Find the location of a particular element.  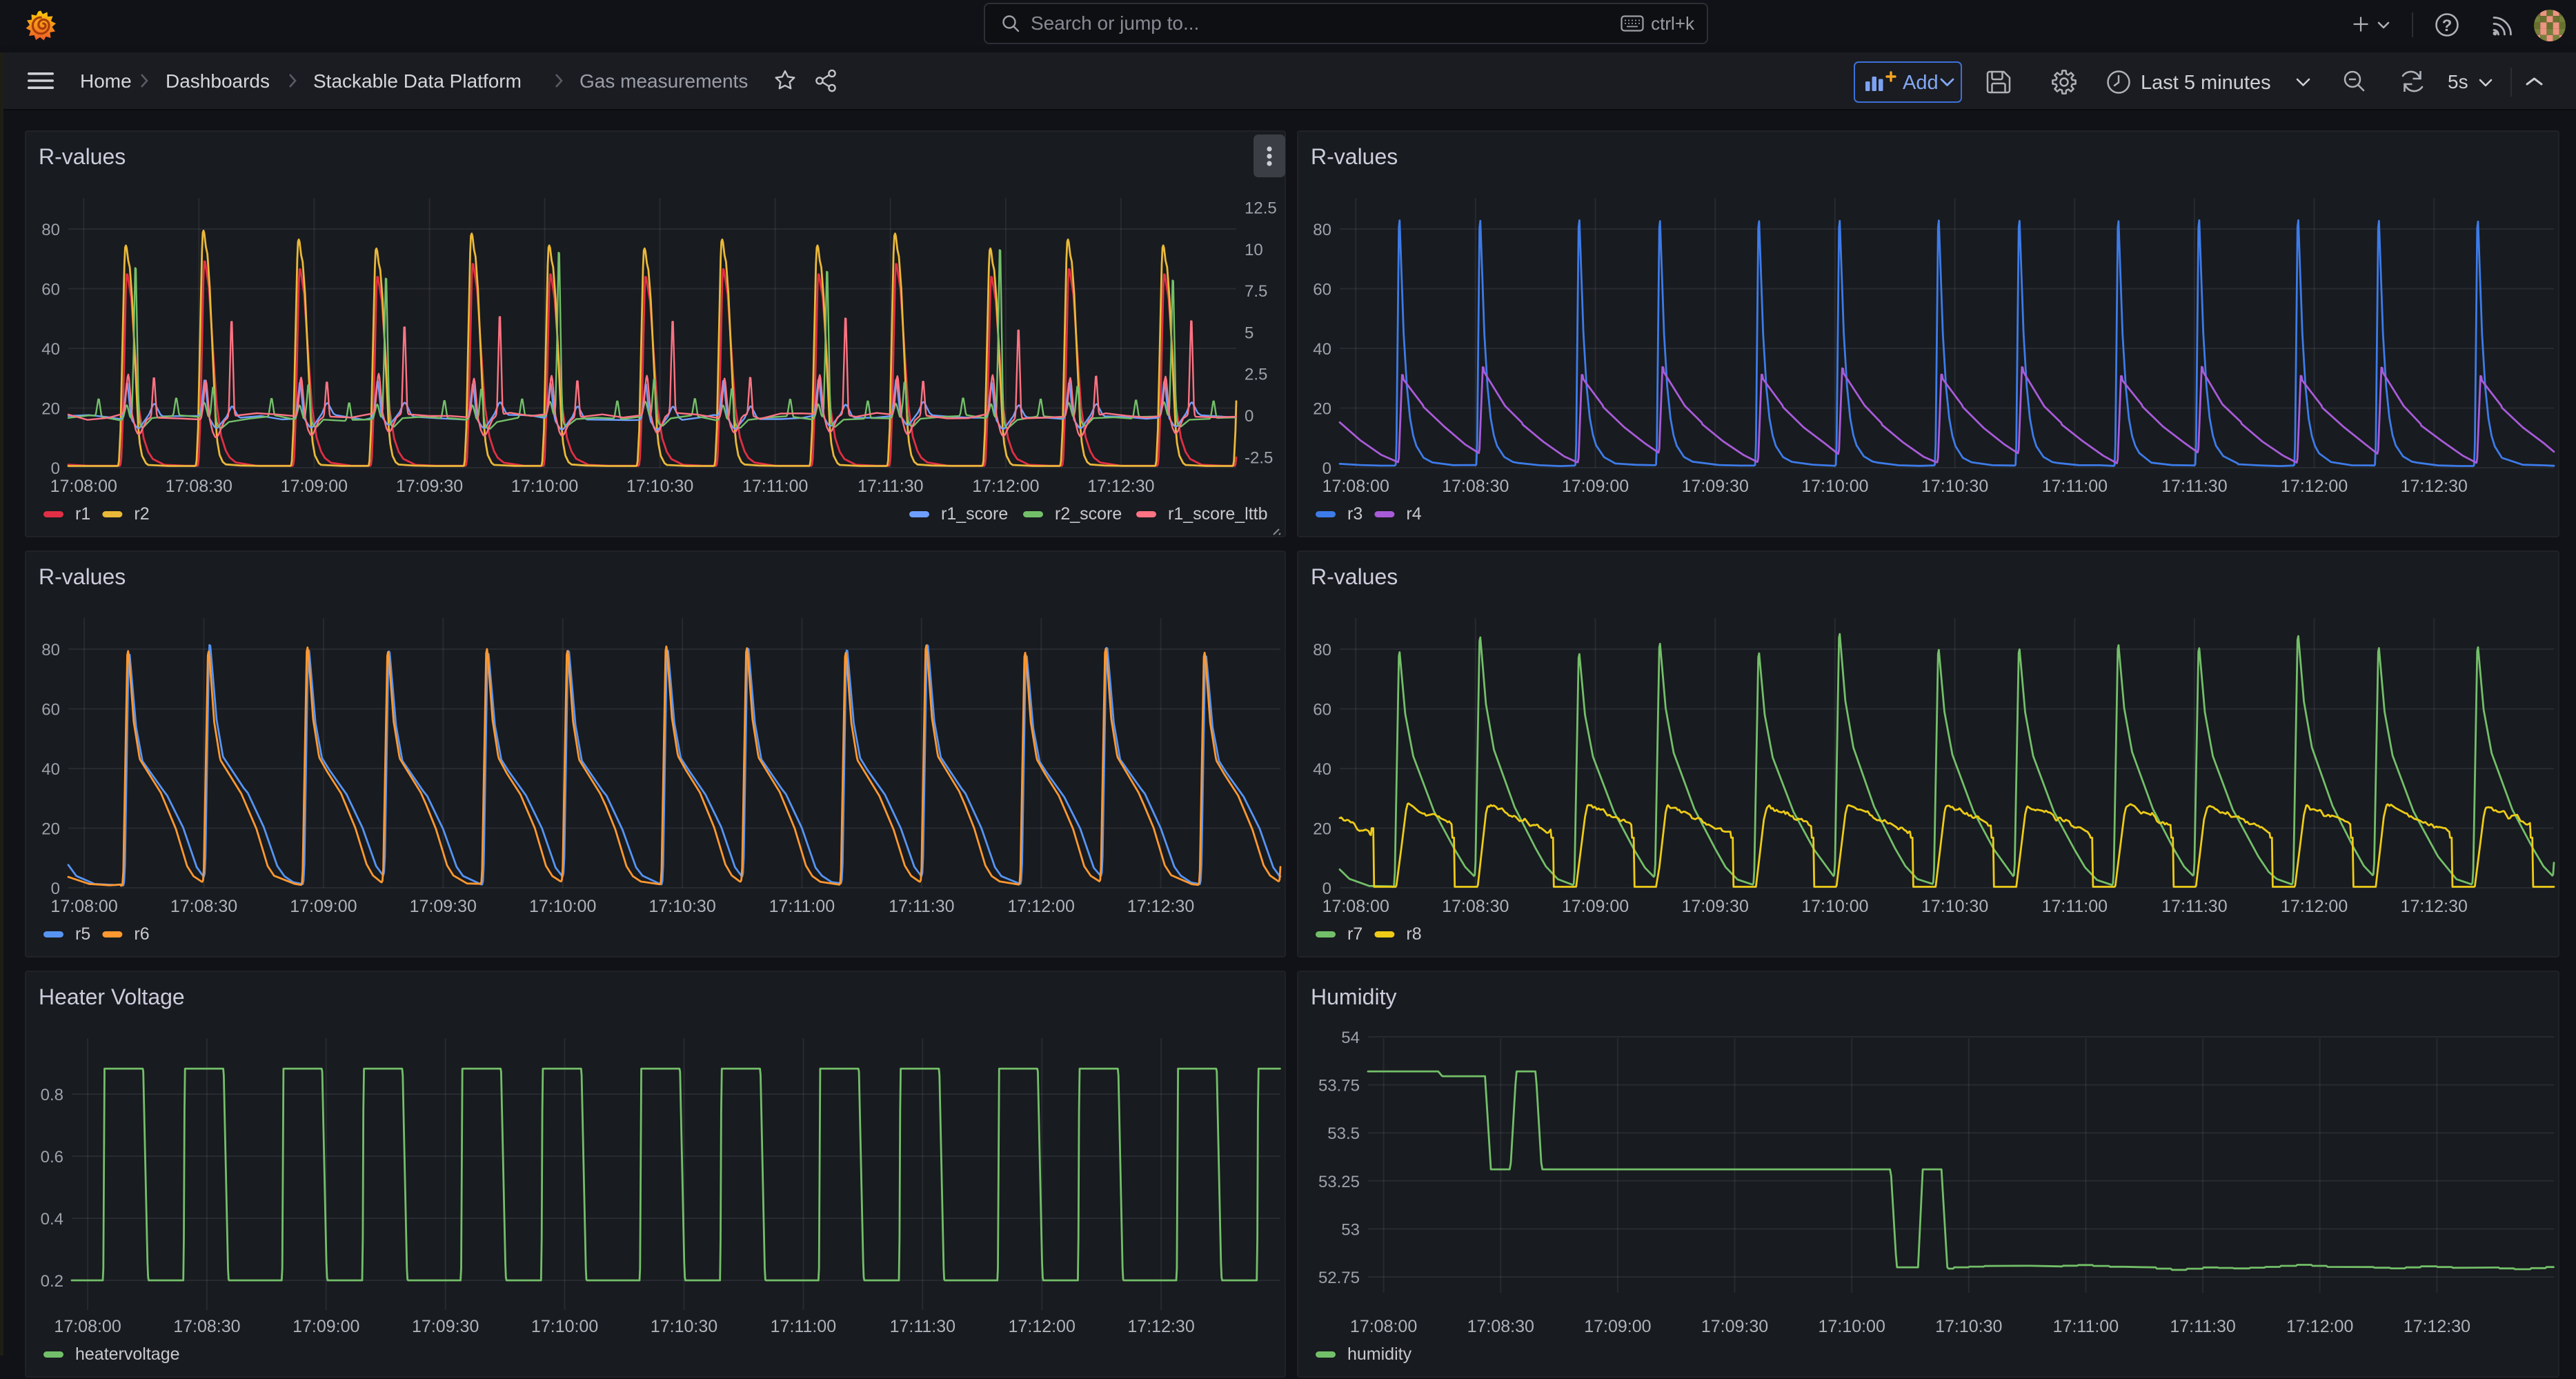

svg-text: Gas measurements is located at coordinates (663, 81).